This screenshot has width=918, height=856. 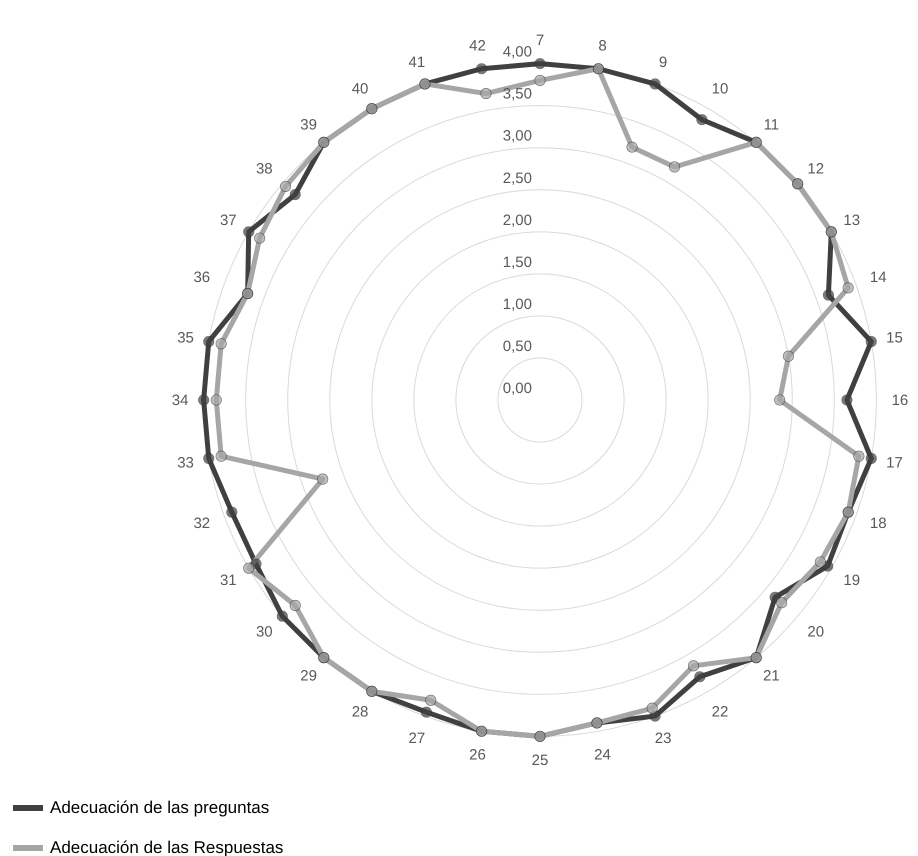 I want to click on spoke-label: 23, so click(x=663, y=739).